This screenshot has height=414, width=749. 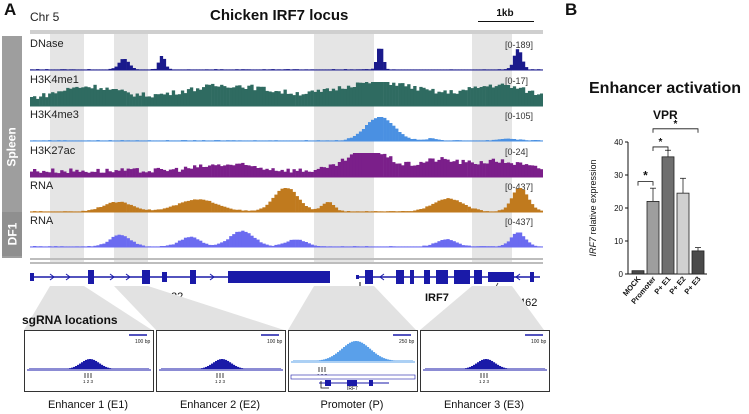 What do you see at coordinates (621, 274) in the screenshot?
I see `y-tick-label-0: 0` at bounding box center [621, 274].